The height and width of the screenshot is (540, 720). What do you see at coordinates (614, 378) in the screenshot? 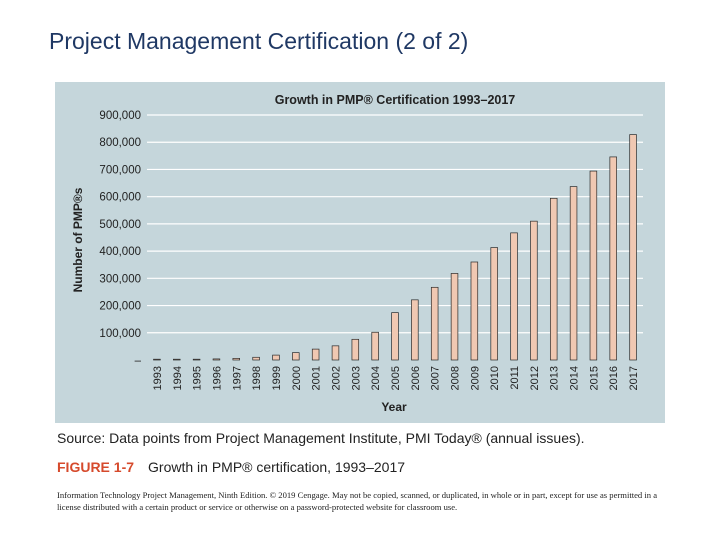
I see `x-tick-label: 2016` at bounding box center [614, 378].